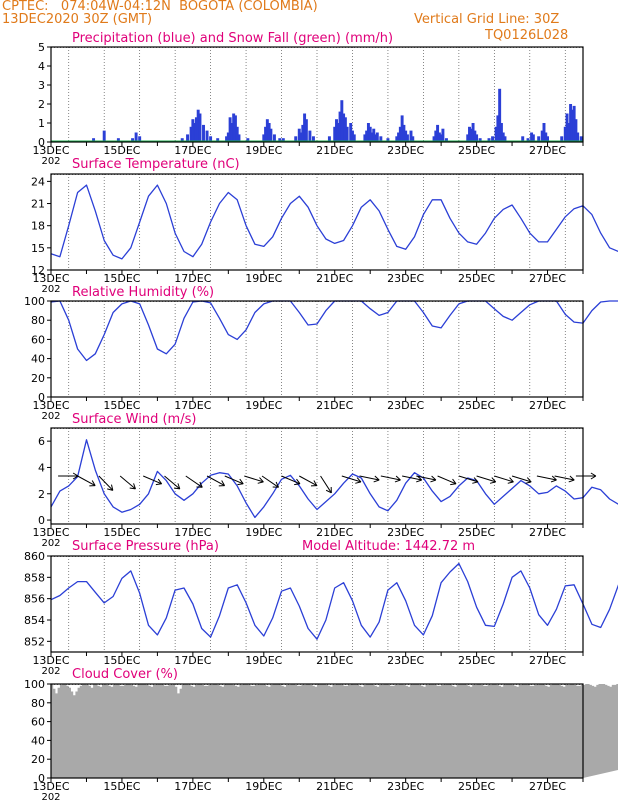 Image resolution: width=618 pixels, height=800 pixels. Describe the element at coordinates (41, 441) in the screenshot. I see `y-tick-label: 6` at that location.